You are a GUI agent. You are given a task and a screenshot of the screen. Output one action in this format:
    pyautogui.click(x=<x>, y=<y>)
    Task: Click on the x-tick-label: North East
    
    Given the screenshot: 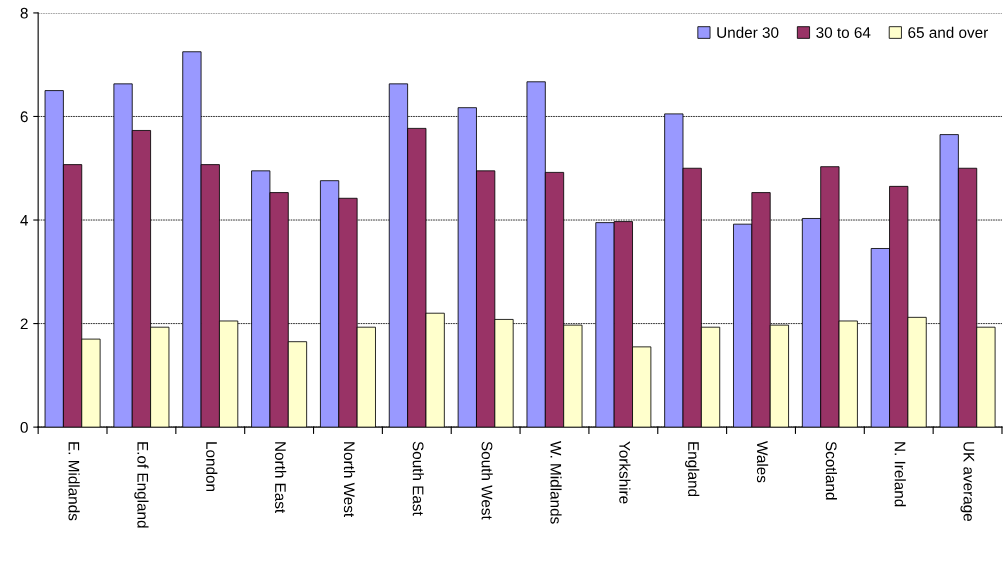 What is the action you would take?
    pyautogui.click(x=281, y=478)
    